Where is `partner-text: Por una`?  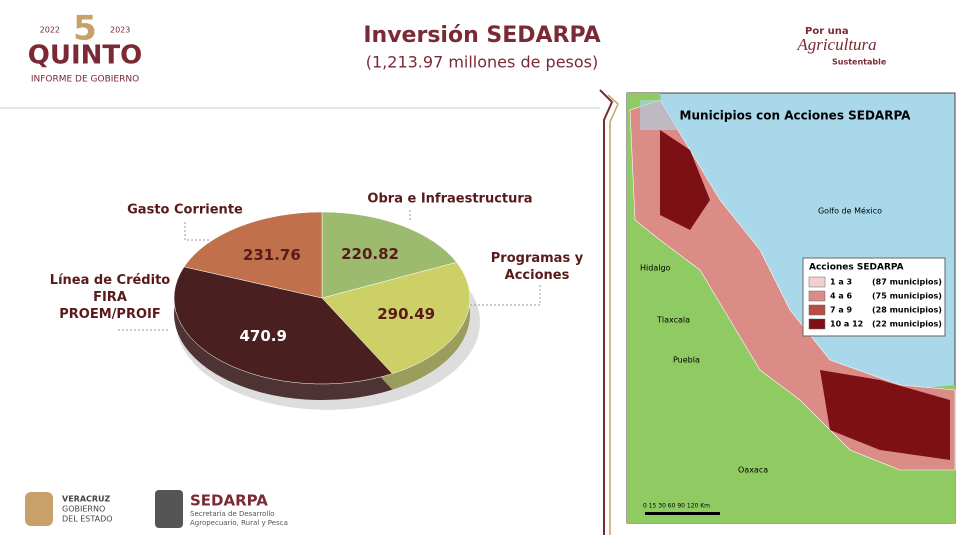
partner-text: Por una is located at coordinates (827, 31).